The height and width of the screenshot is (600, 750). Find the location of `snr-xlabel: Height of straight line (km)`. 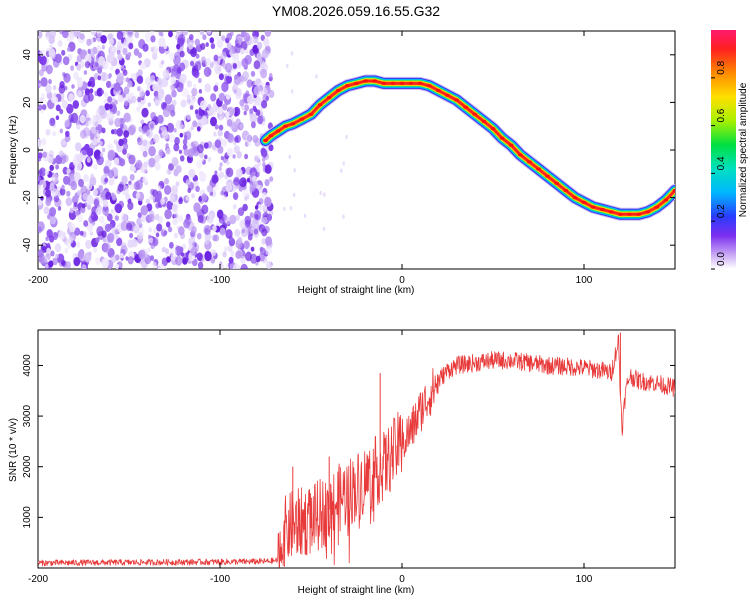

snr-xlabel: Height of straight line (km) is located at coordinates (356, 590).